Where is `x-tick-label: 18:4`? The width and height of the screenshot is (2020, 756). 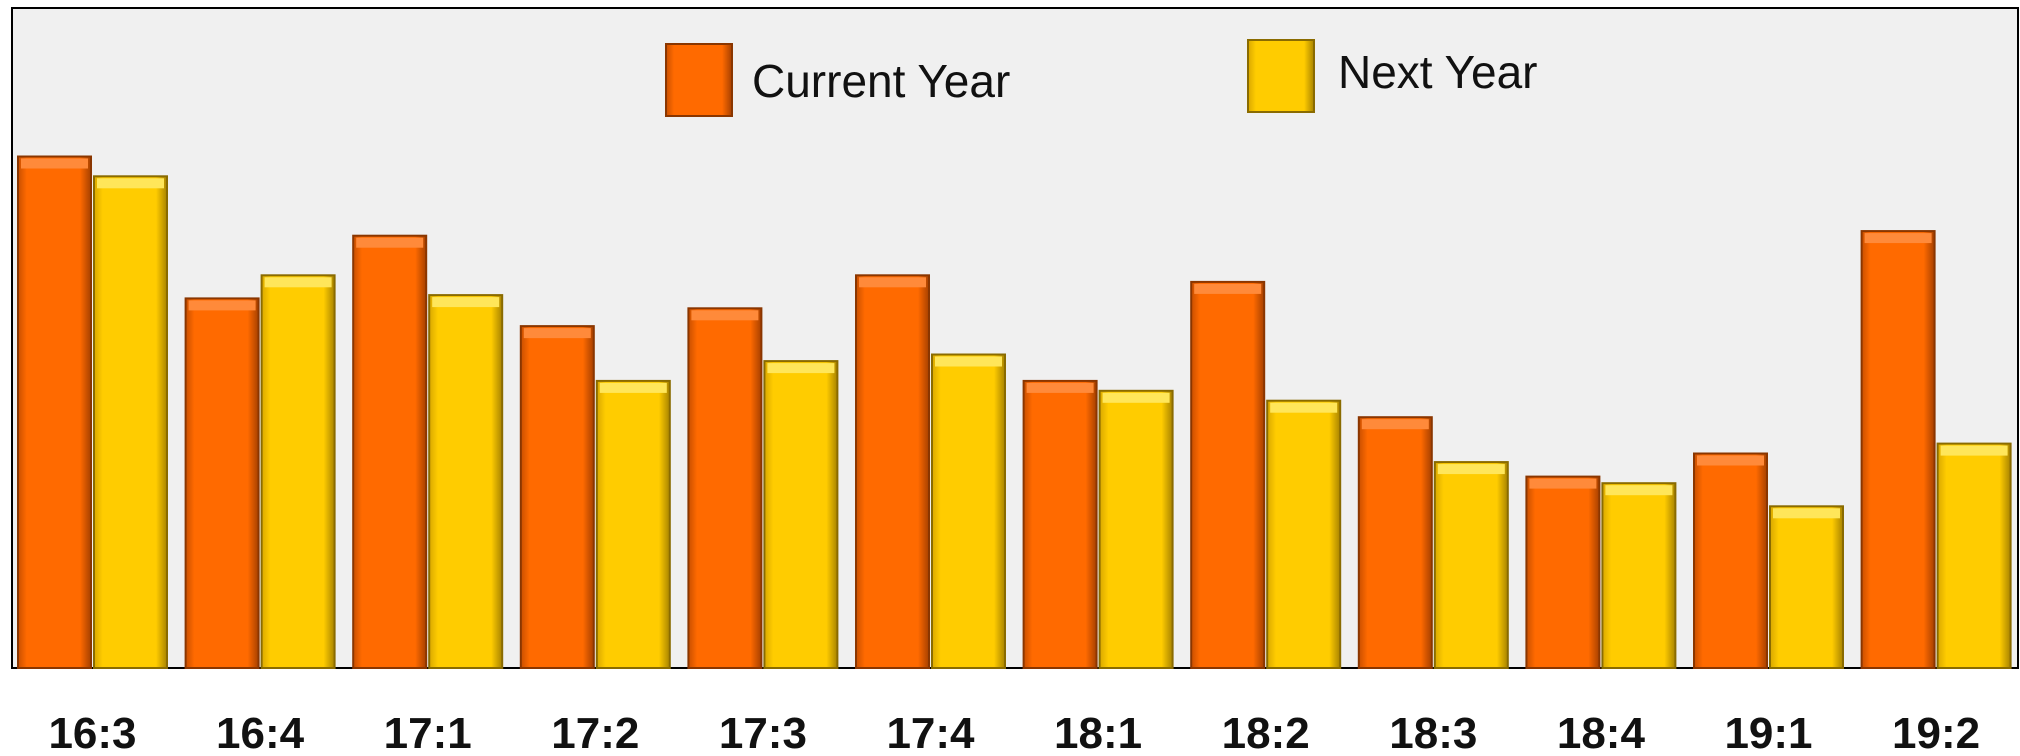 x-tick-label: 18:4 is located at coordinates (1601, 732).